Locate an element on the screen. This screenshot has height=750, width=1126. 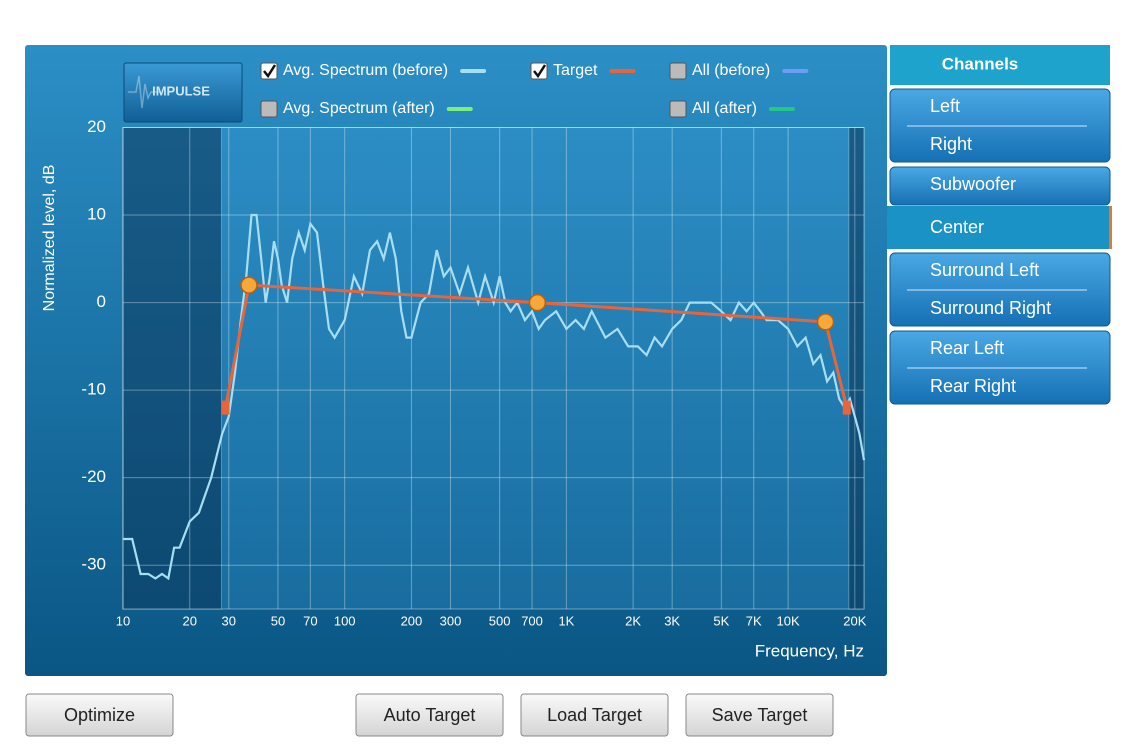
channel-label: Surround Left is located at coordinates (984, 270).